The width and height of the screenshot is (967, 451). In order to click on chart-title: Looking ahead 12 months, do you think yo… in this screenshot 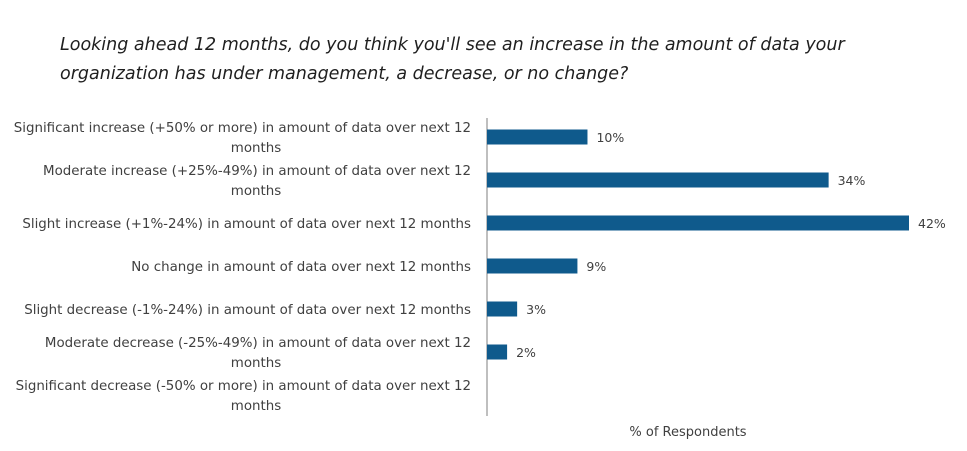, I will do `click(452, 59)`.